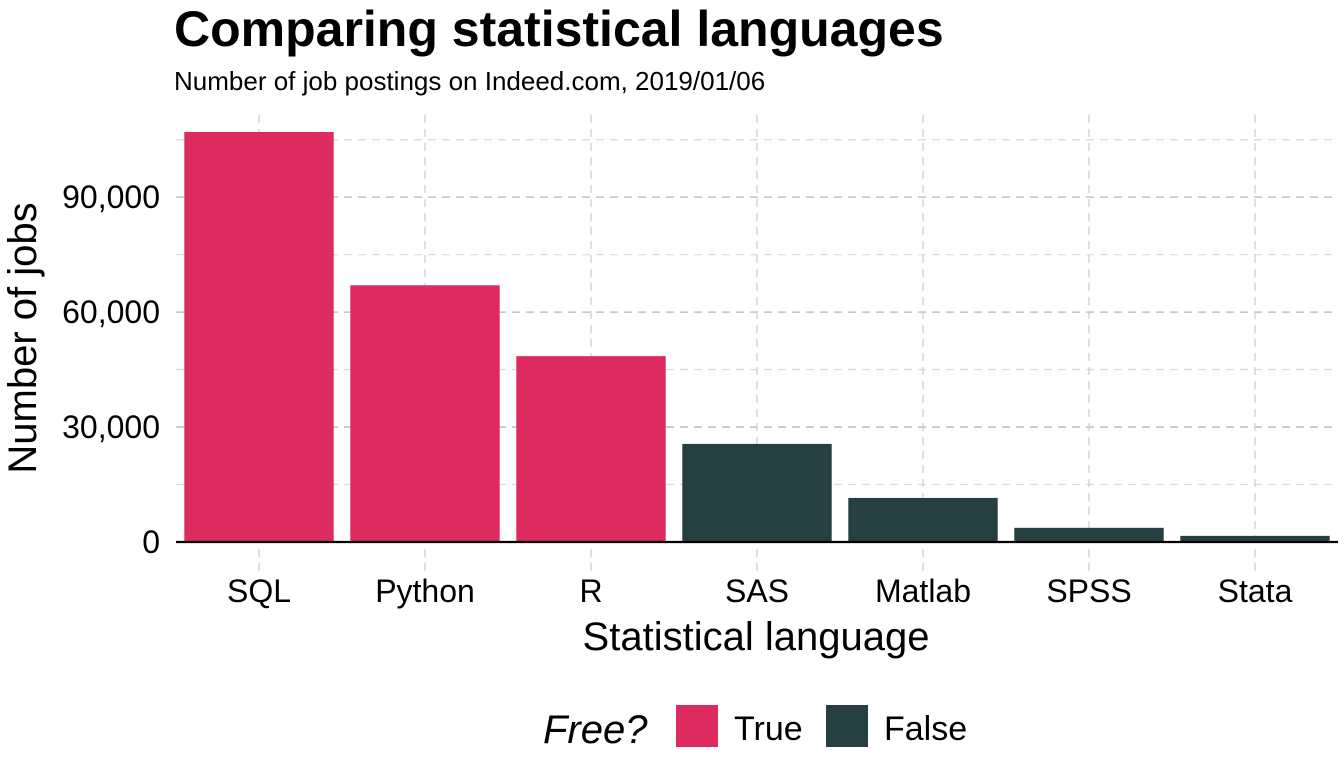  I want to click on legend-swatch-true, so click(697, 726).